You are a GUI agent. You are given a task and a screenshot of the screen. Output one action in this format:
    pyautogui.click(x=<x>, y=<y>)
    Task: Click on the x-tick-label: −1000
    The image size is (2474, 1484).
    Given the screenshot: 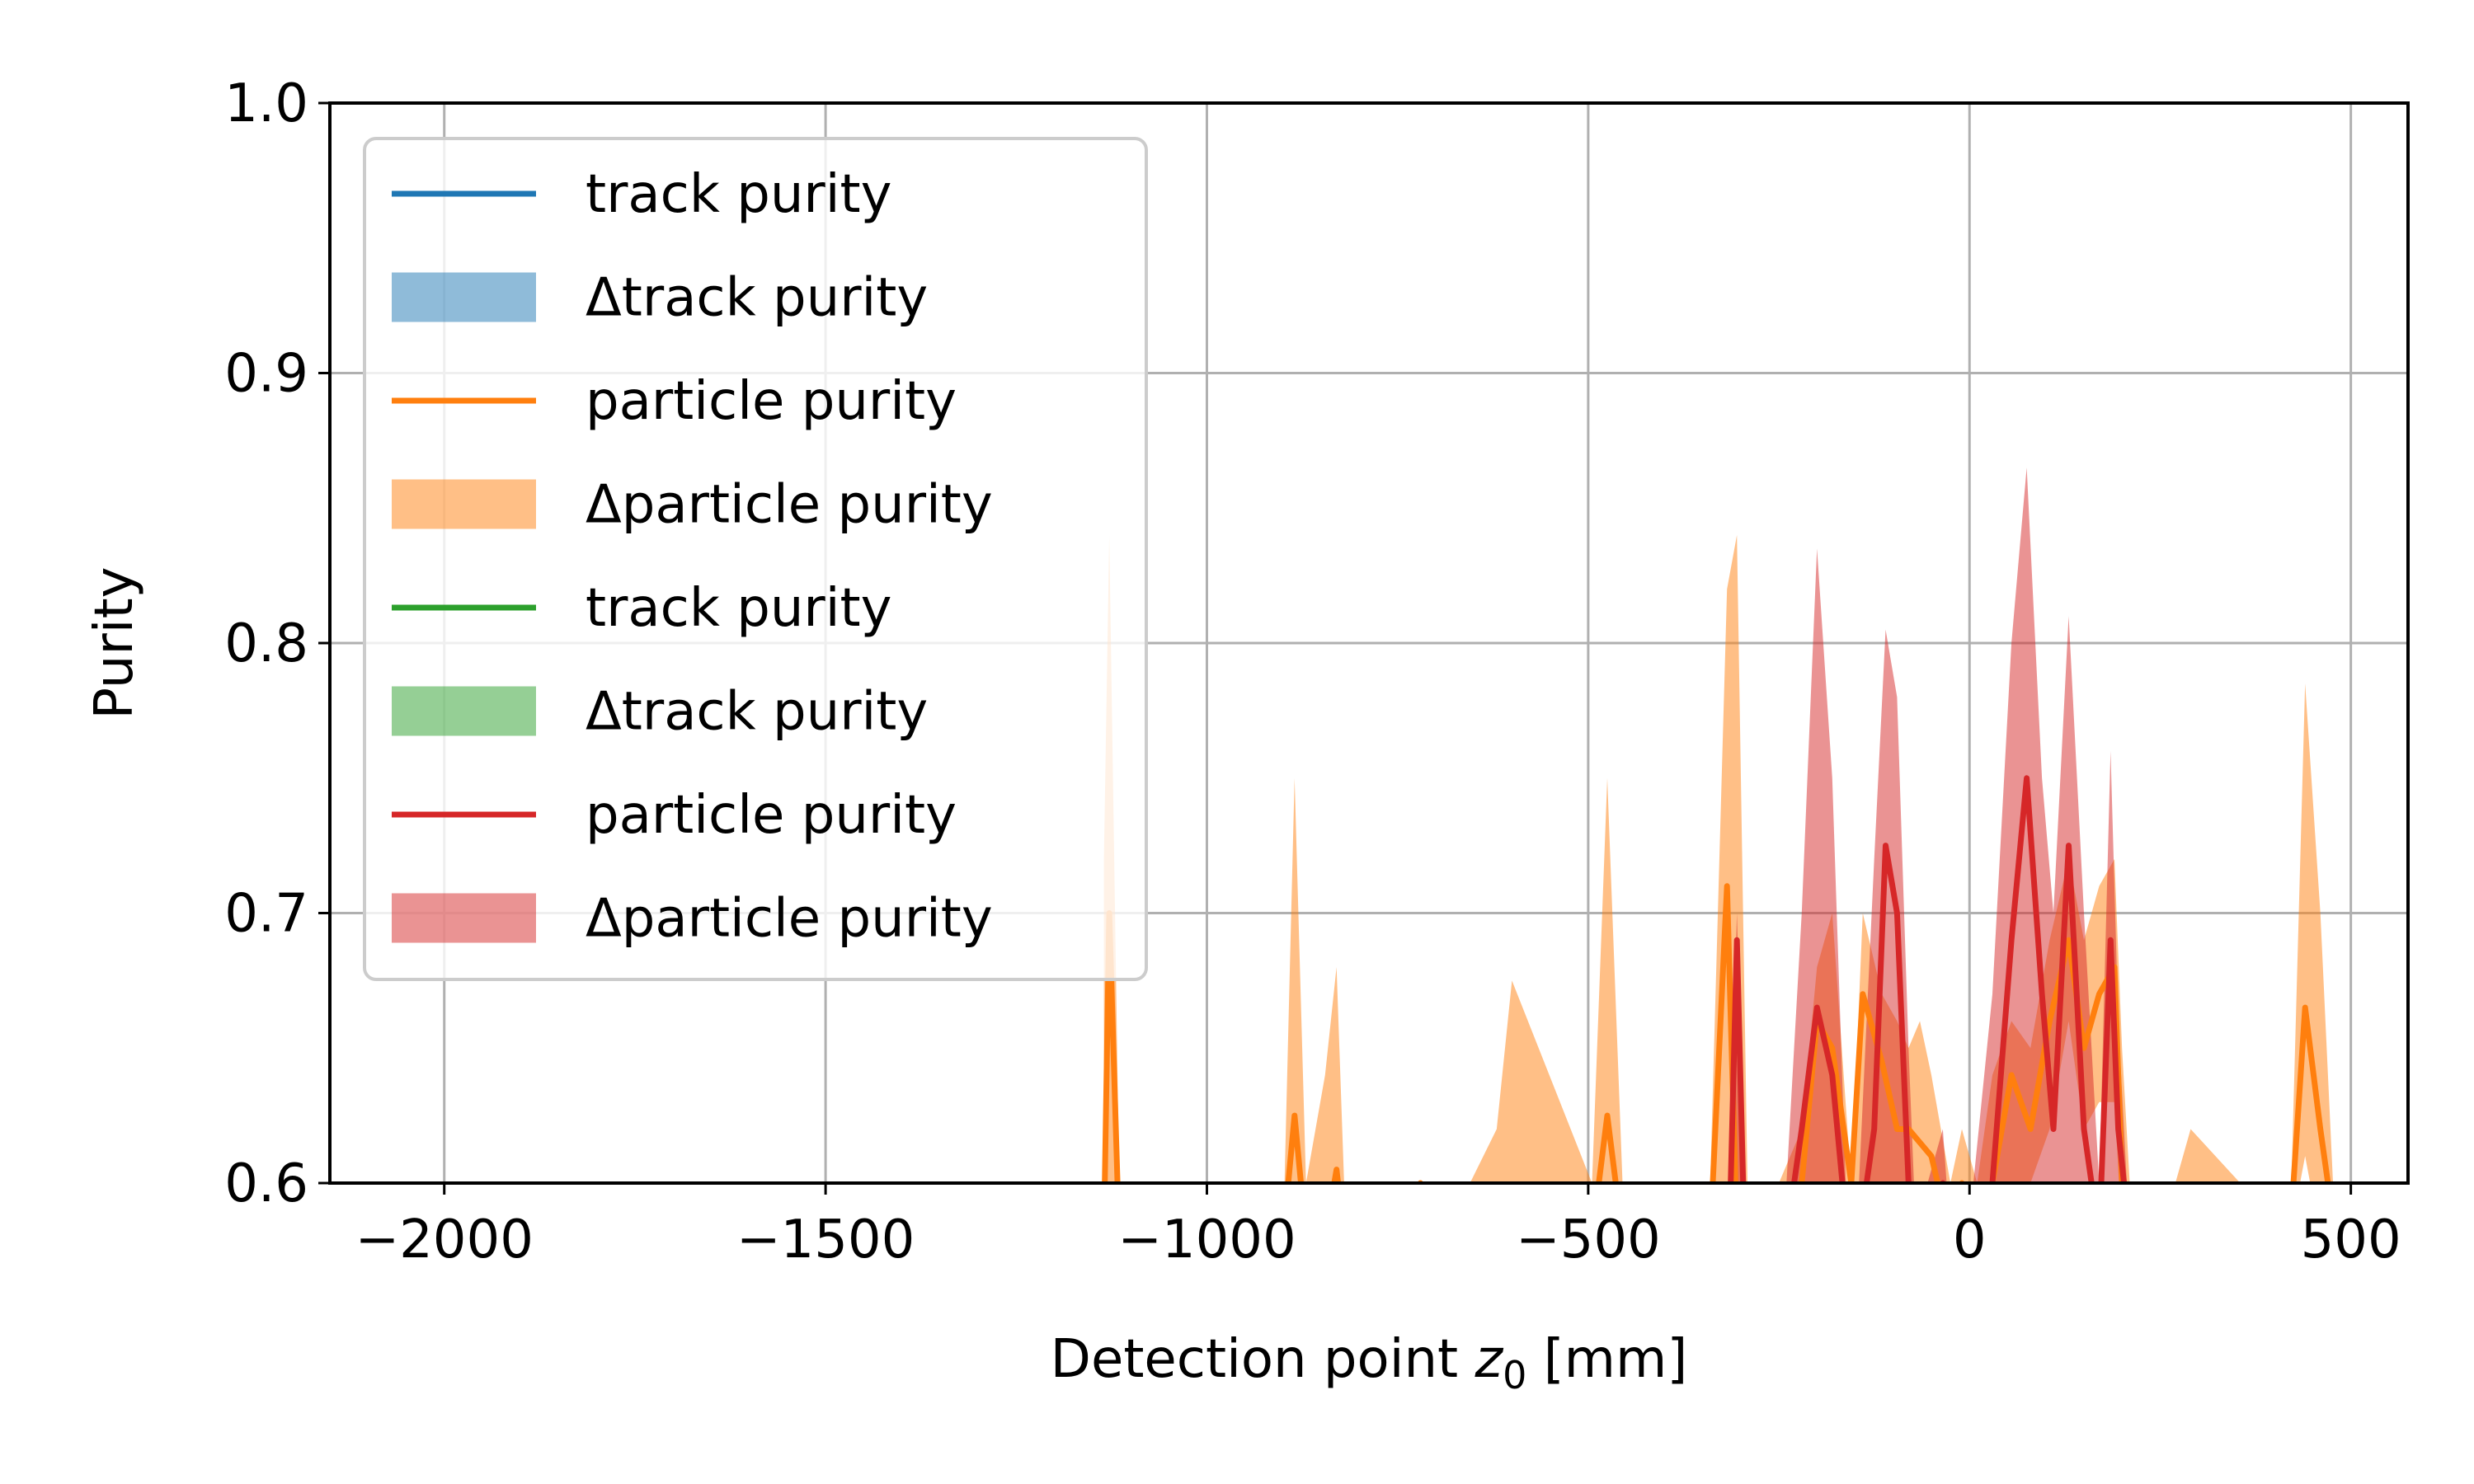 What is the action you would take?
    pyautogui.click(x=1206, y=1239)
    